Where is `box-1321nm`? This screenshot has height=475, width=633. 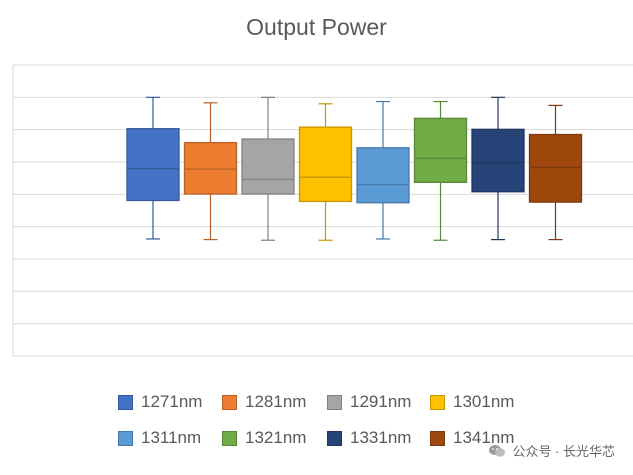 box-1321nm is located at coordinates (440, 170).